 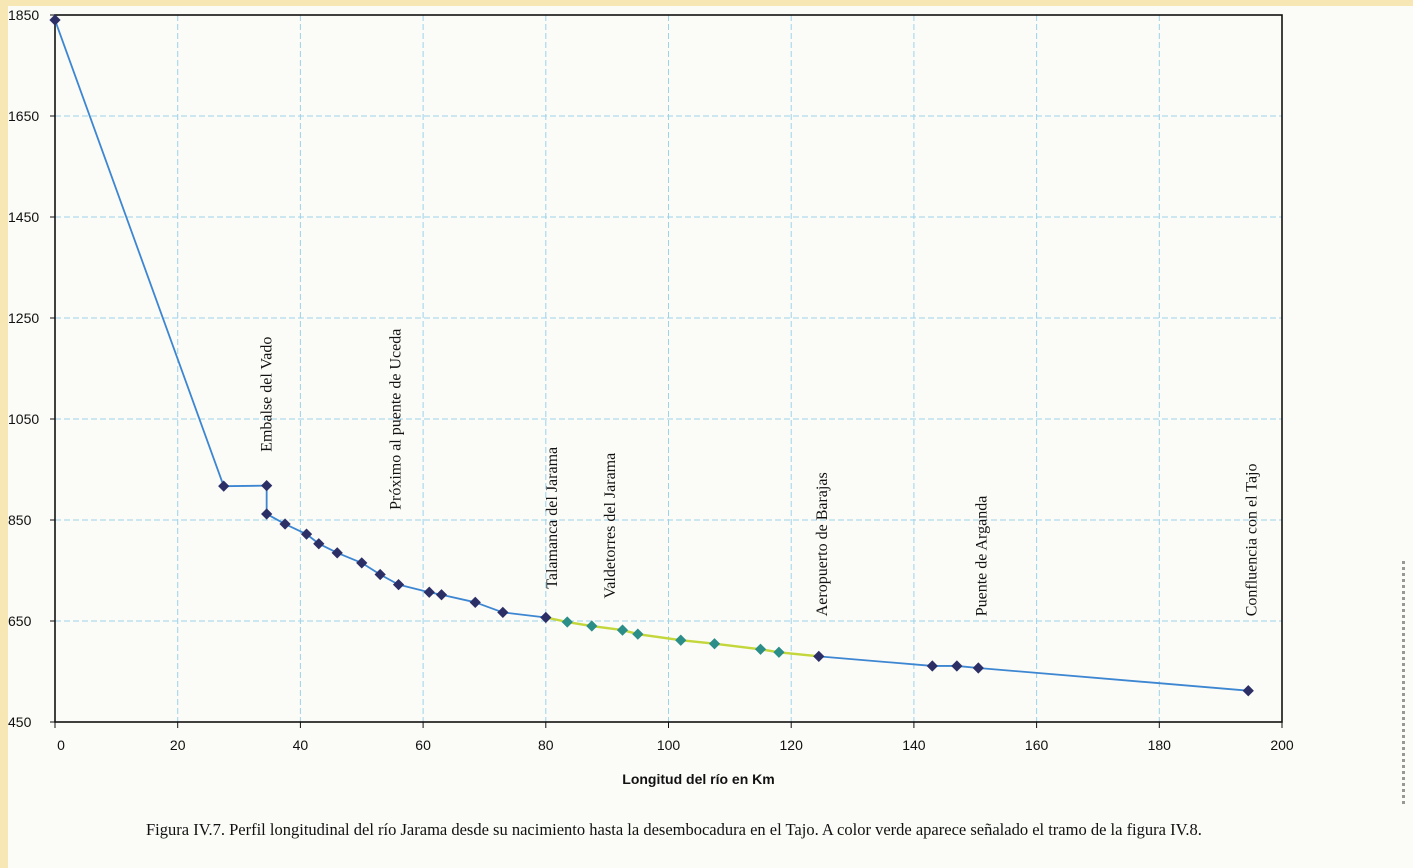 What do you see at coordinates (552, 518) in the screenshot?
I see `annotation-label: Talamanca del Jarama` at bounding box center [552, 518].